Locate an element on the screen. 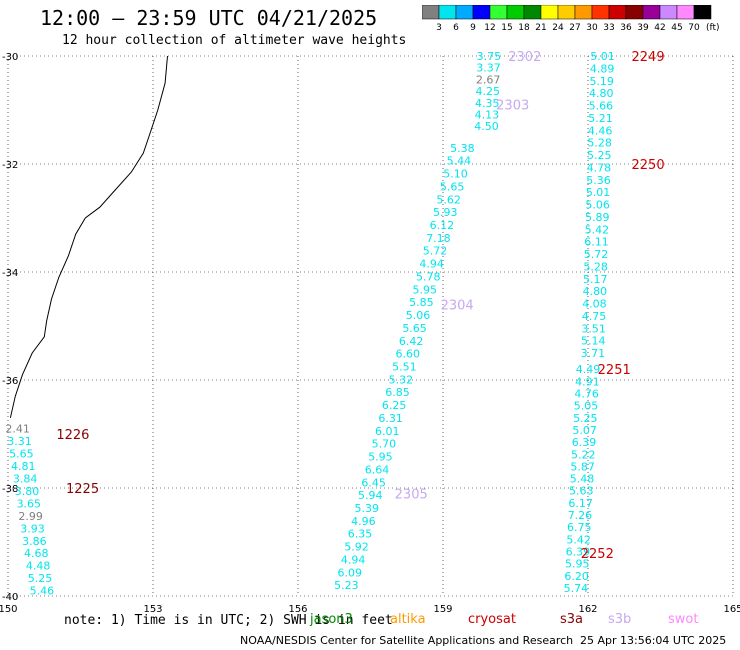 The width and height of the screenshot is (740, 650). scale-tick-label: 39 is located at coordinates (643, 28).